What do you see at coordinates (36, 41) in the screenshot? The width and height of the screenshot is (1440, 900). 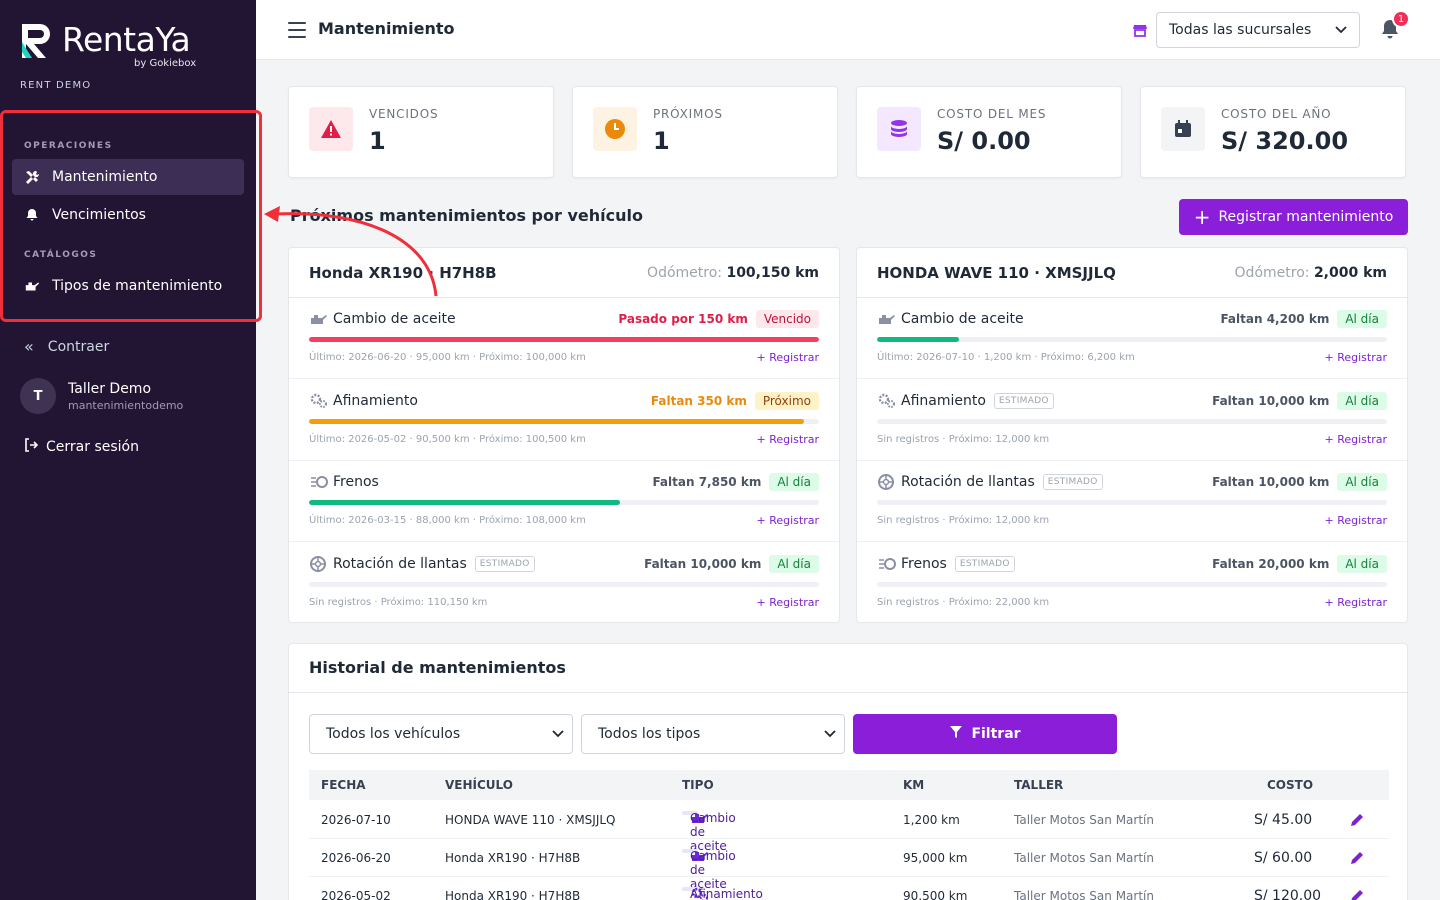 I see `rentaya-logo-icon` at bounding box center [36, 41].